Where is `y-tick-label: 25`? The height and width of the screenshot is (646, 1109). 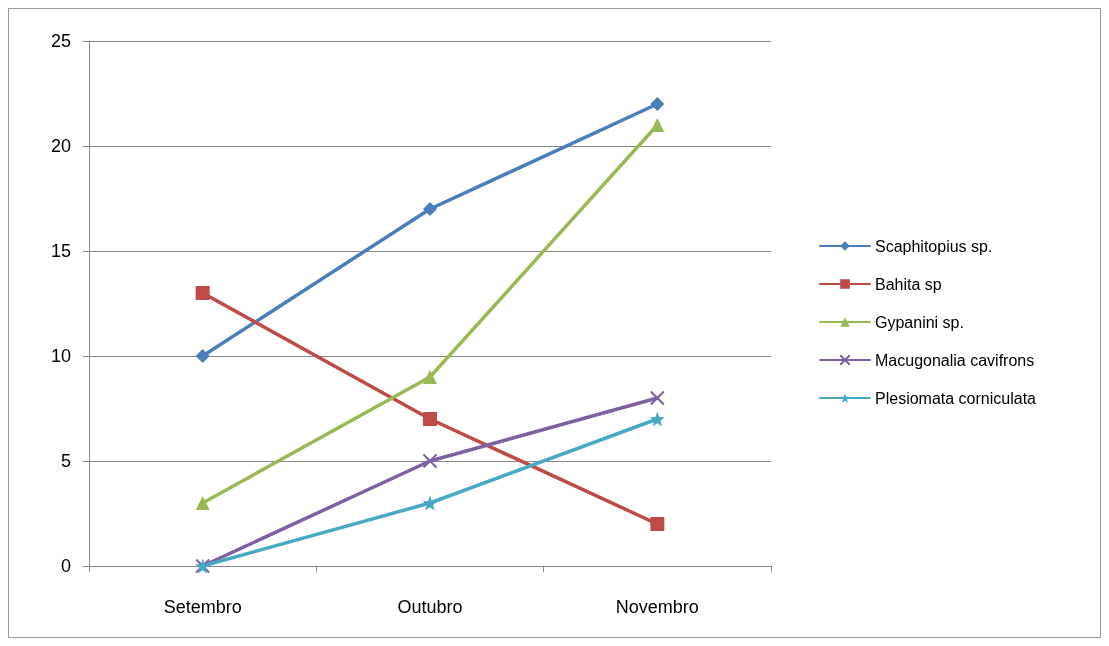
y-tick-label: 25 is located at coordinates (60, 41).